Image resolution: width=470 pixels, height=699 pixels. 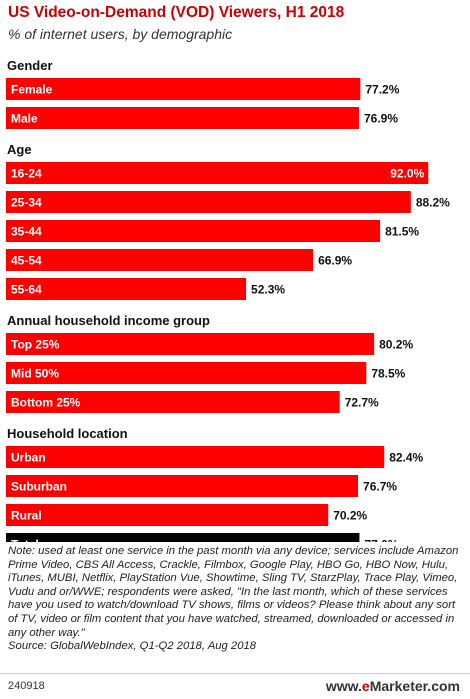 I want to click on brand-logo: www.eMarketer.com, so click(x=393, y=686).